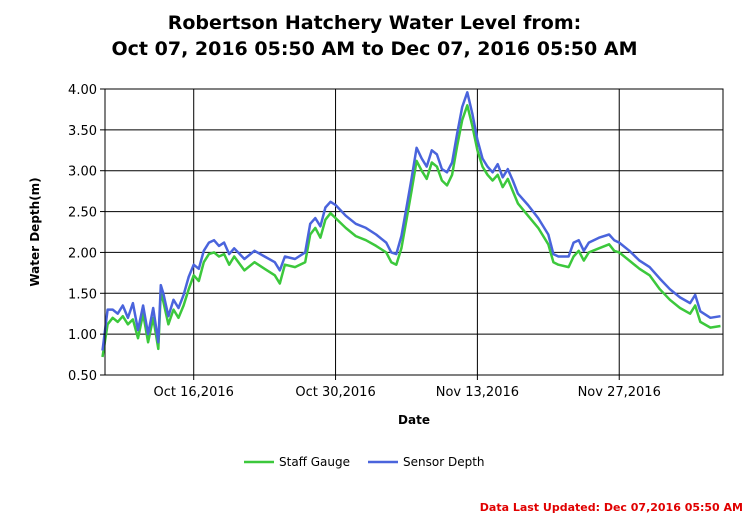 The height and width of the screenshot is (519, 749). I want to click on y-tick-label-7: 4.00, so click(82, 90).